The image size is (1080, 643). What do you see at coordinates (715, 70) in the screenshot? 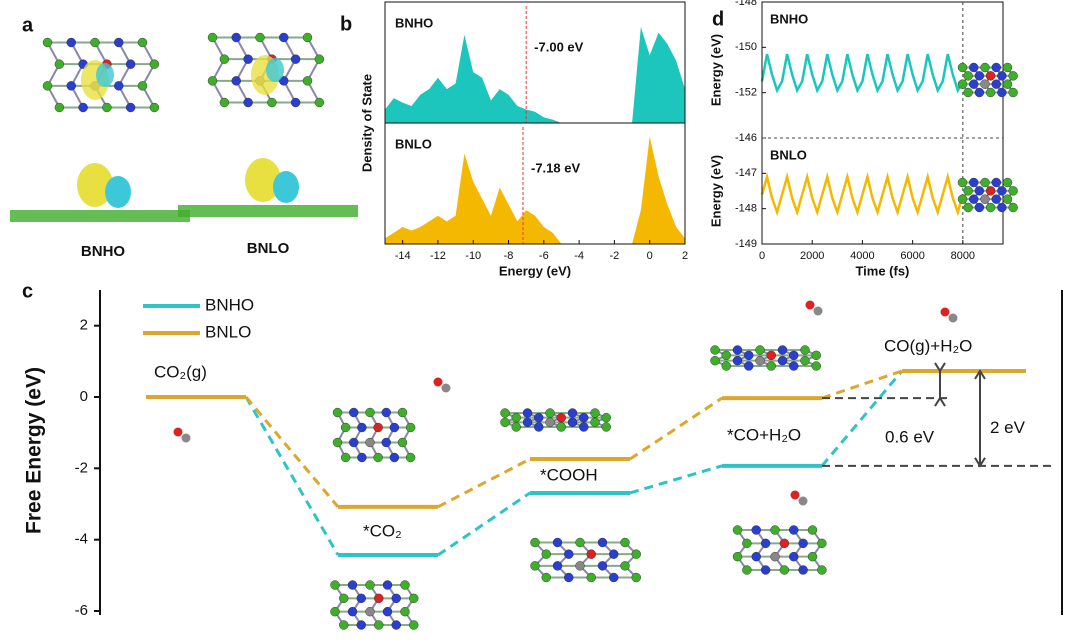
I see `y-axis-label: Energy (eV)` at bounding box center [715, 70].